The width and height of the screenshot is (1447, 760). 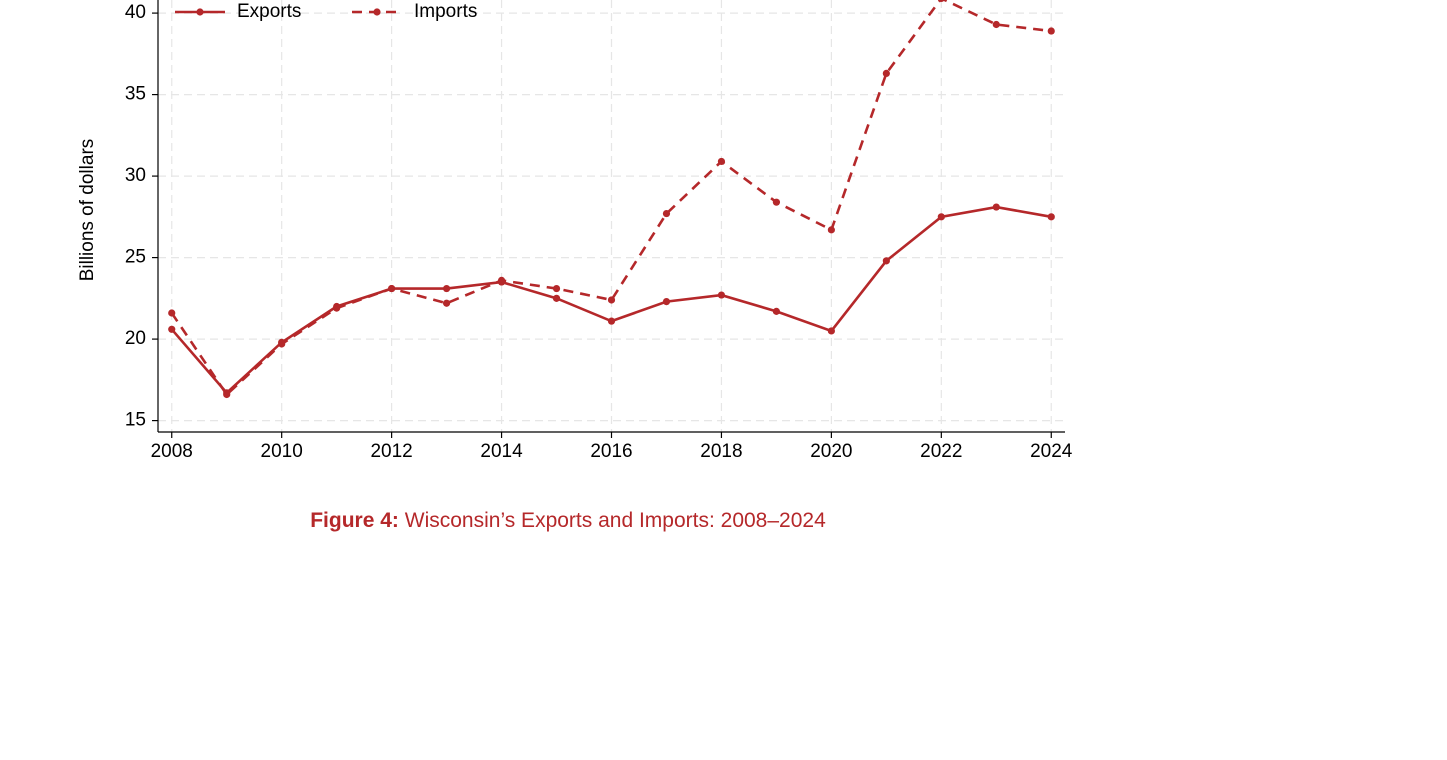 I want to click on x-tick-label: 2012, so click(x=391, y=451).